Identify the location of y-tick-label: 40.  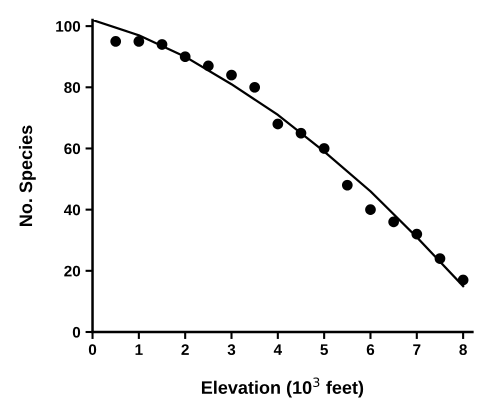
(72, 210).